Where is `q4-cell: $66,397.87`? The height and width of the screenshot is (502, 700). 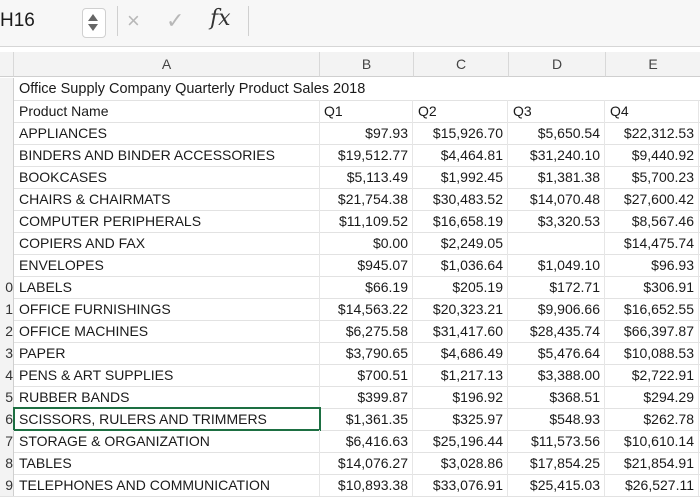 q4-cell: $66,397.87 is located at coordinates (652, 331).